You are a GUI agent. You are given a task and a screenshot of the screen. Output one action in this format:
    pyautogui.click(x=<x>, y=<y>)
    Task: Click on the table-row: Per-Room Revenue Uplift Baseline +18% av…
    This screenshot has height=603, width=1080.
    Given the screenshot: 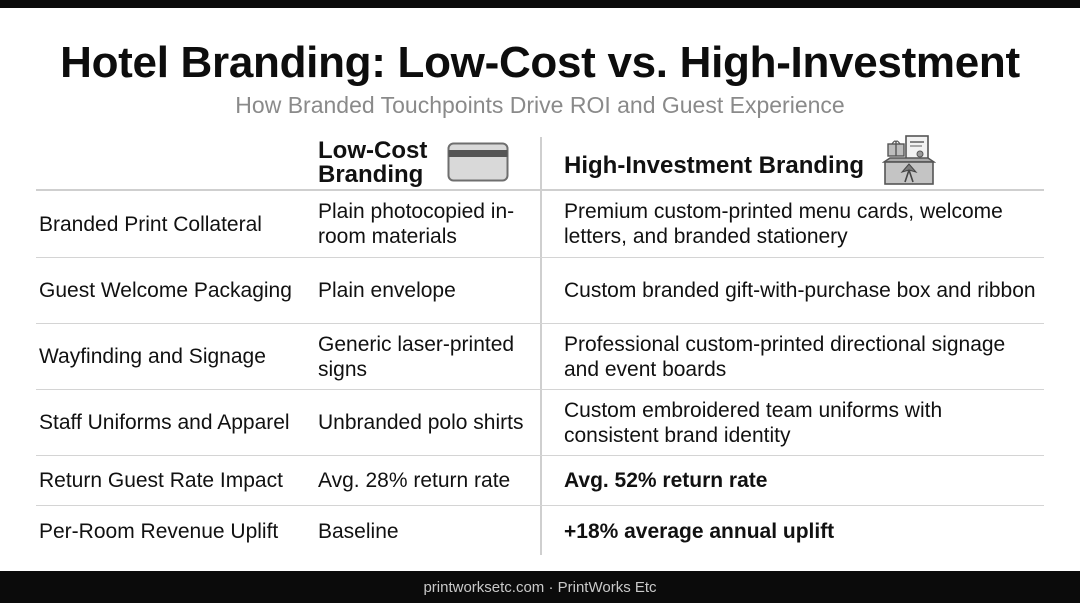 What is the action you would take?
    pyautogui.click(x=540, y=531)
    